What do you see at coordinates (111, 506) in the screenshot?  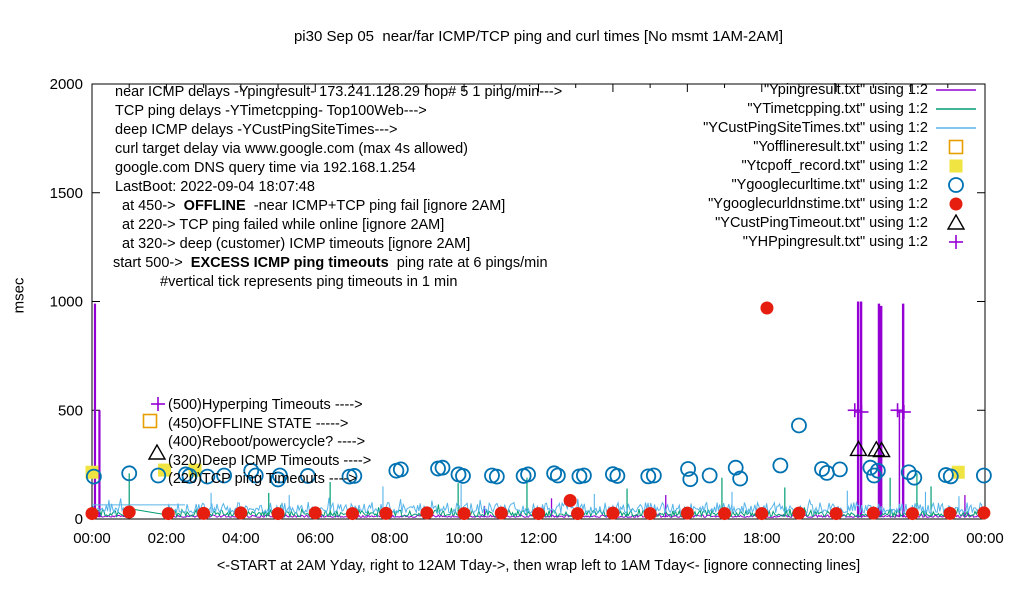 I see `deep_icmp_custsites-line` at bounding box center [111, 506].